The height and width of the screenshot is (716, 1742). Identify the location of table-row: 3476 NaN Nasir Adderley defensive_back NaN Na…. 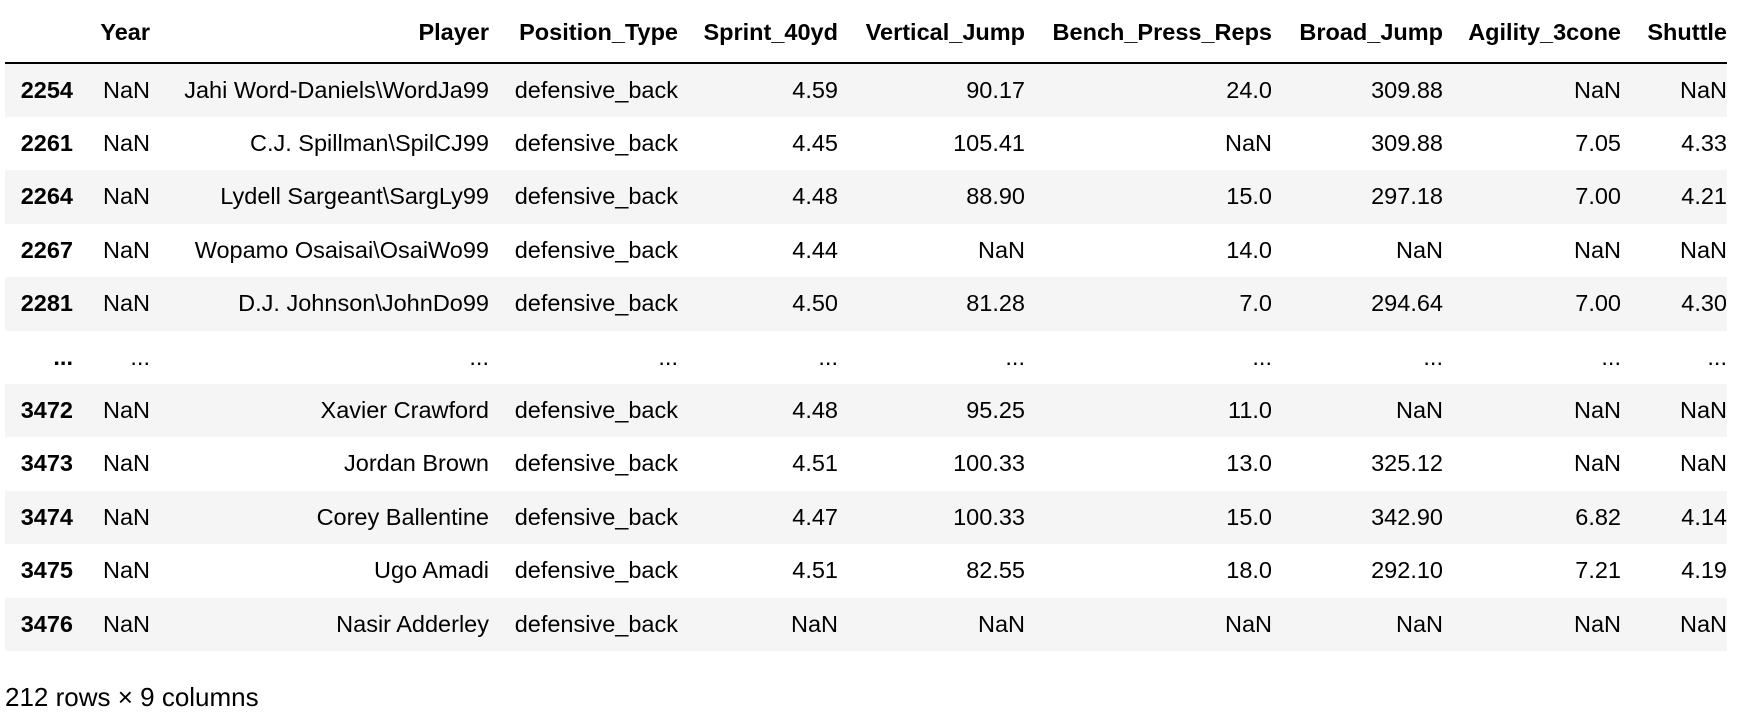
(866, 624).